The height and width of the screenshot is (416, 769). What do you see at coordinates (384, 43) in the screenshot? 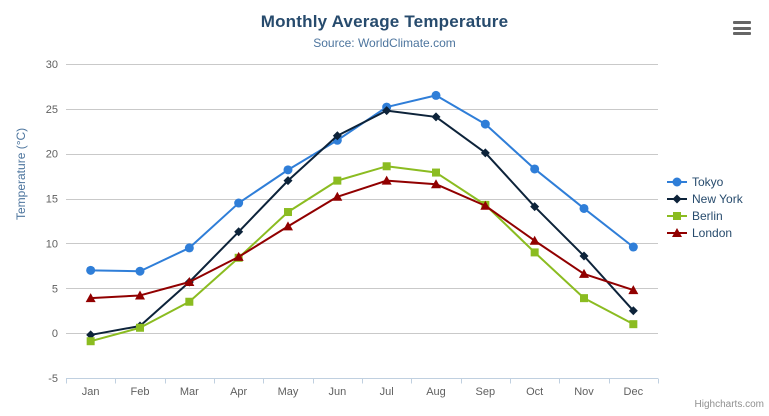
I see `chart-subtitle: Source: WorldClimate.com` at bounding box center [384, 43].